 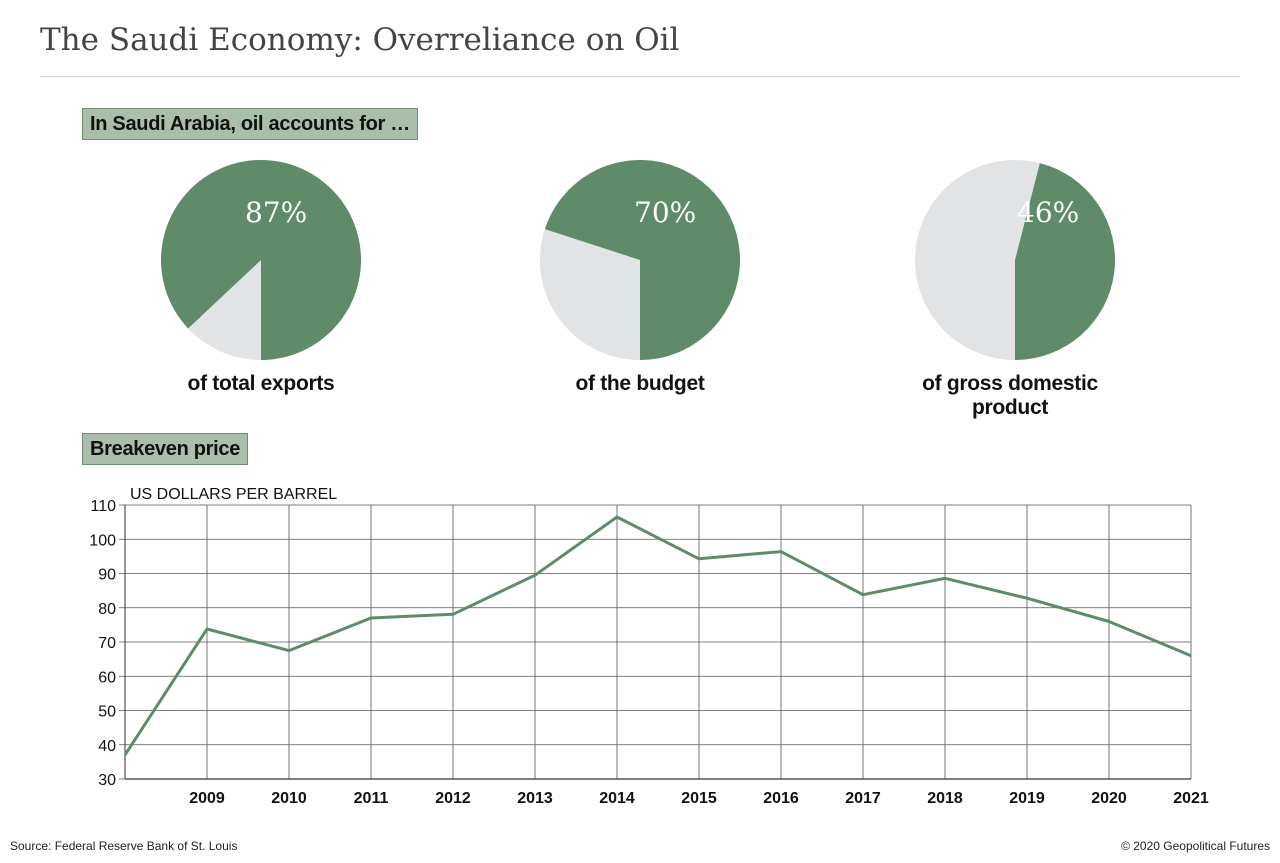 What do you see at coordinates (207, 798) in the screenshot?
I see `x-tick-label: 2009` at bounding box center [207, 798].